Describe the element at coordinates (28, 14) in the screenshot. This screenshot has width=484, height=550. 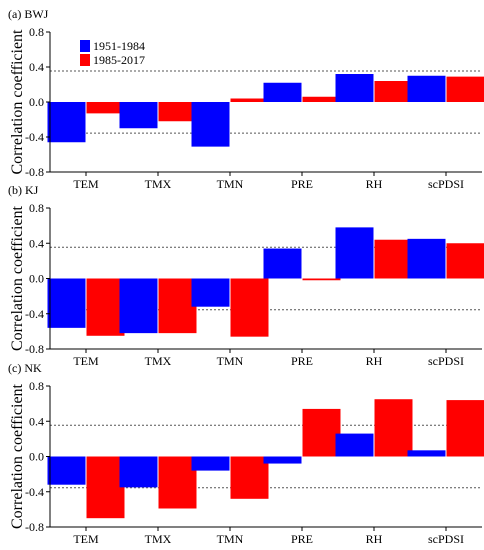
I see `panel-title: (a) BWJ` at that location.